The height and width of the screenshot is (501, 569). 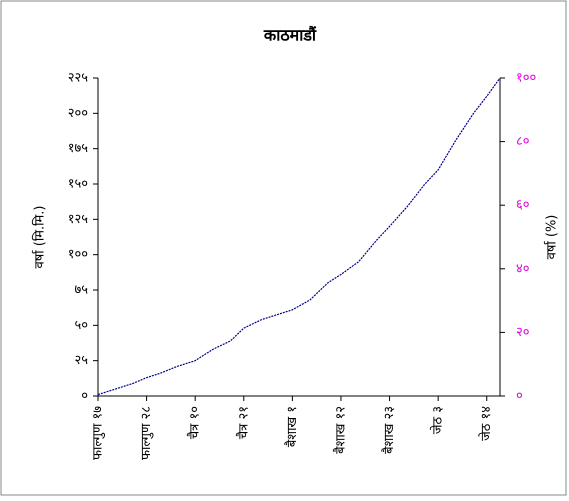 I want to click on y-tick-label: २००, so click(x=78, y=113).